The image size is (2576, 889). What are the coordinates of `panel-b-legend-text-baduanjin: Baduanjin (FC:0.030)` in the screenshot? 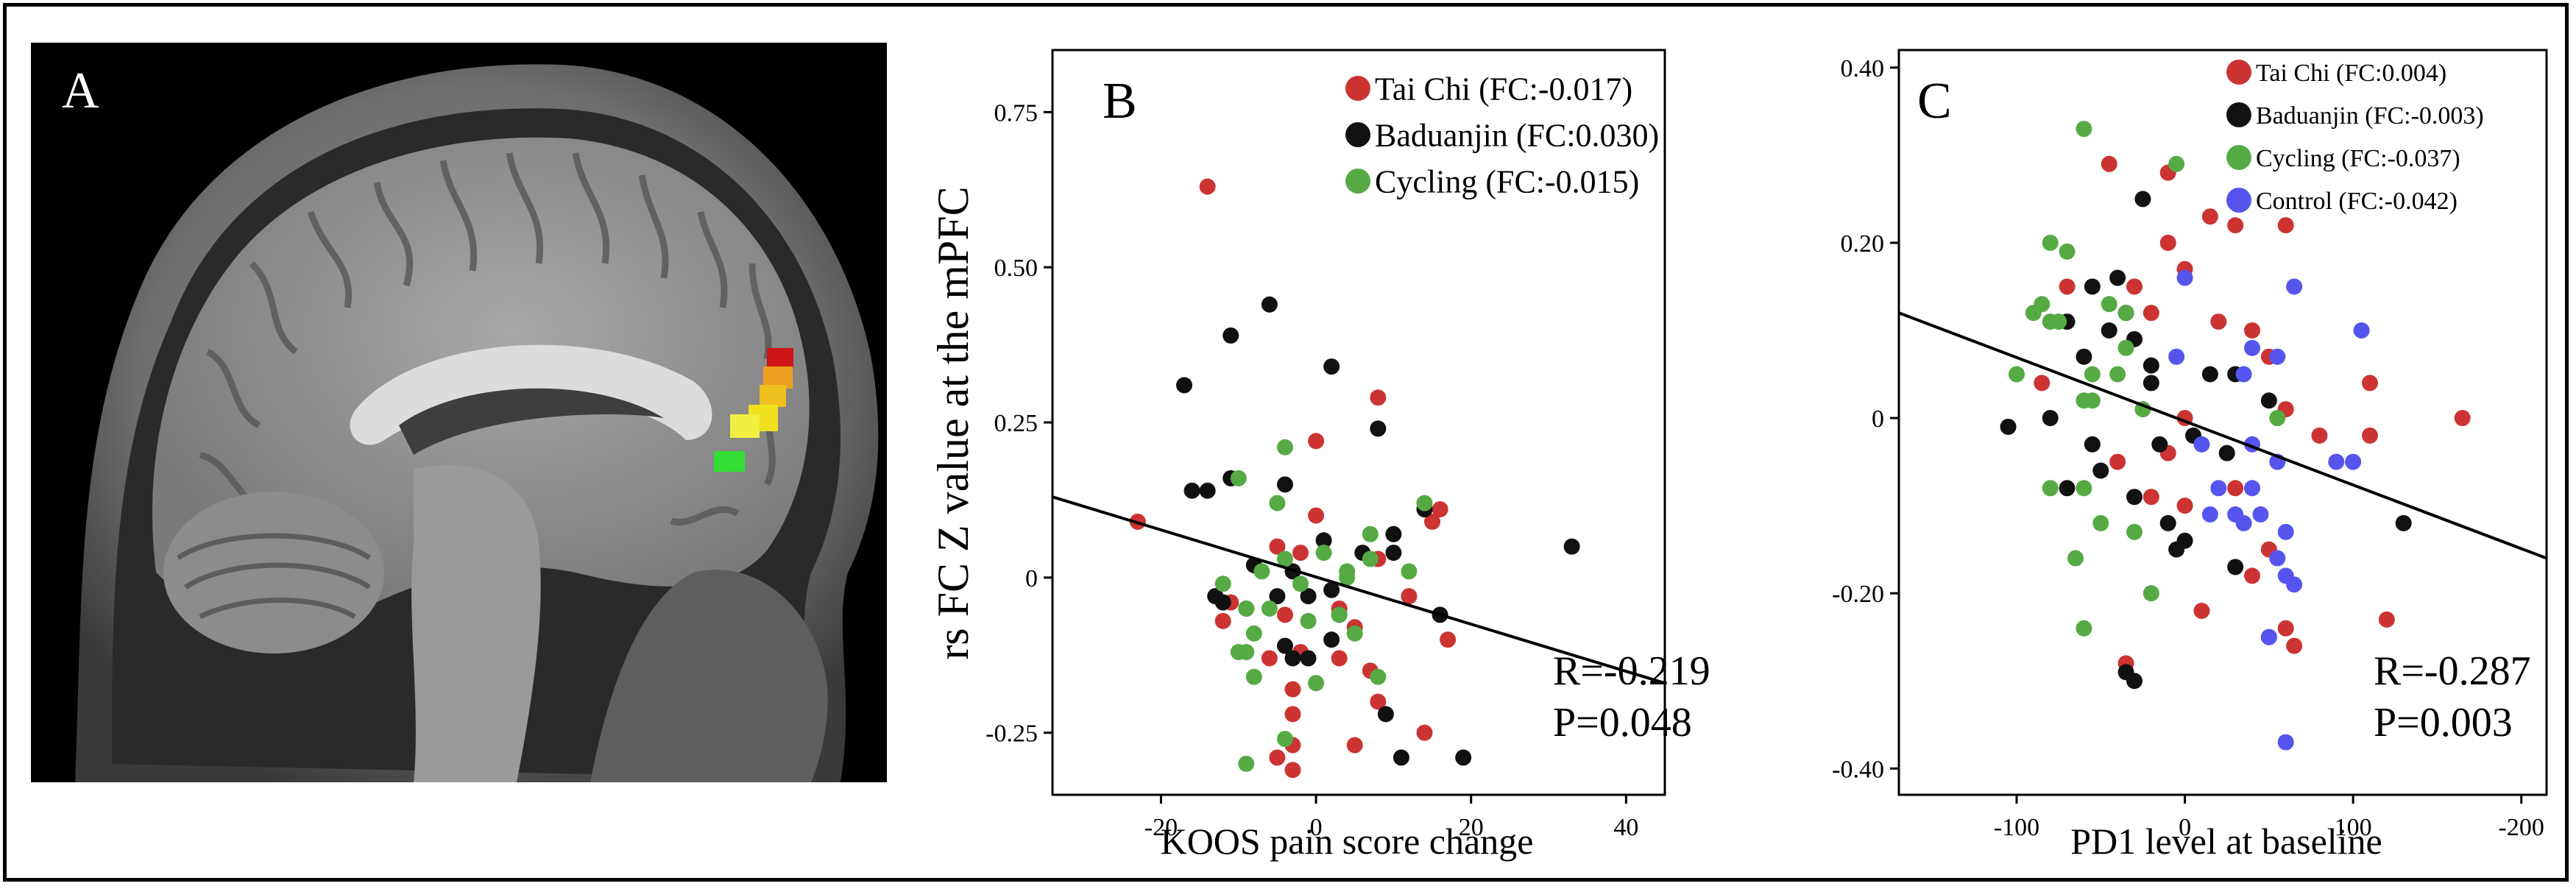 It's located at (1517, 135).